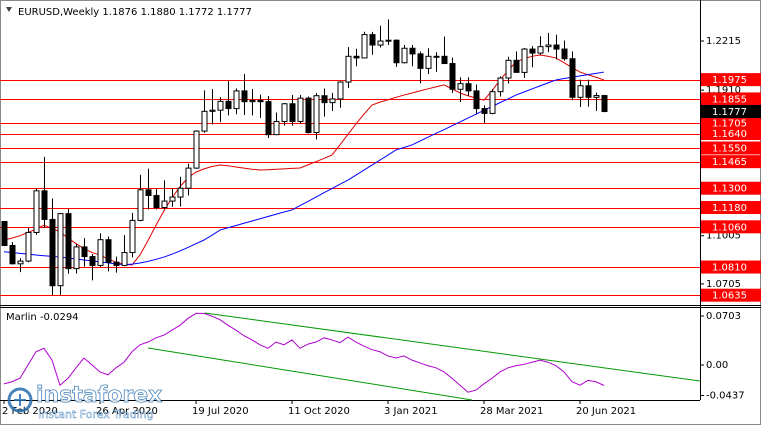  I want to click on level-label: 1.1550, so click(729, 148).